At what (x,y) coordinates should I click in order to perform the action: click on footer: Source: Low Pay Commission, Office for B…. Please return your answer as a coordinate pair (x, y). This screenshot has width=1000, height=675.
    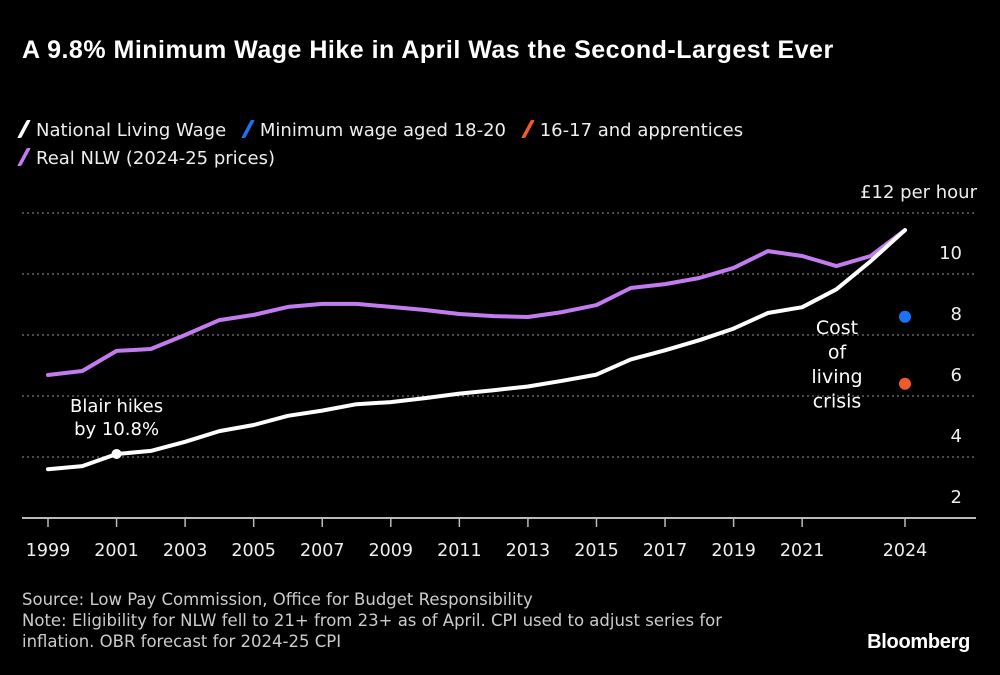
    Looking at the image, I should click on (402, 620).